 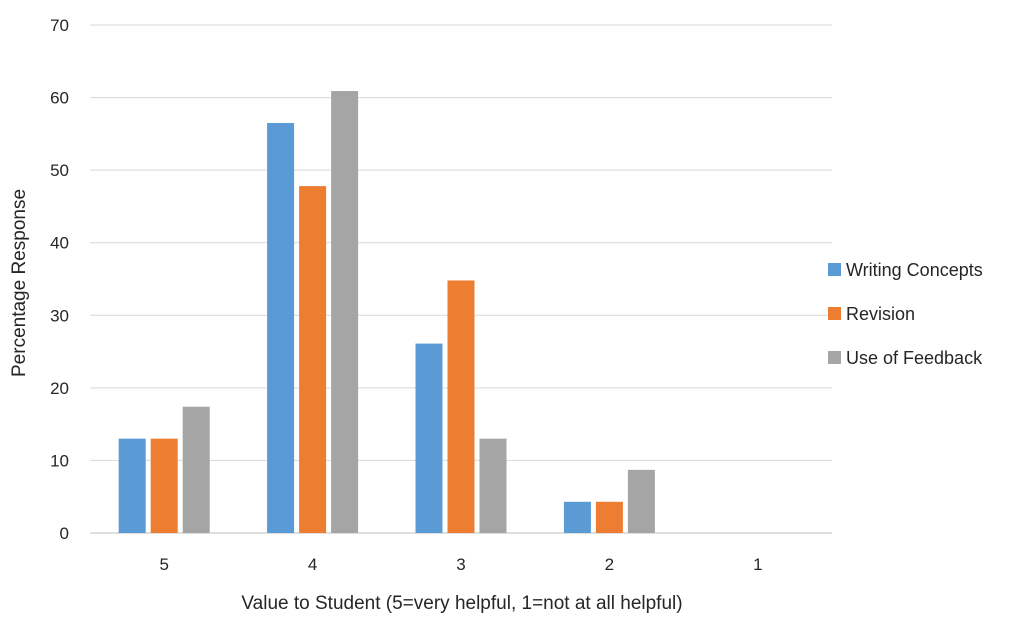 What do you see at coordinates (312, 564) in the screenshot?
I see `x-tick-label: 4` at bounding box center [312, 564].